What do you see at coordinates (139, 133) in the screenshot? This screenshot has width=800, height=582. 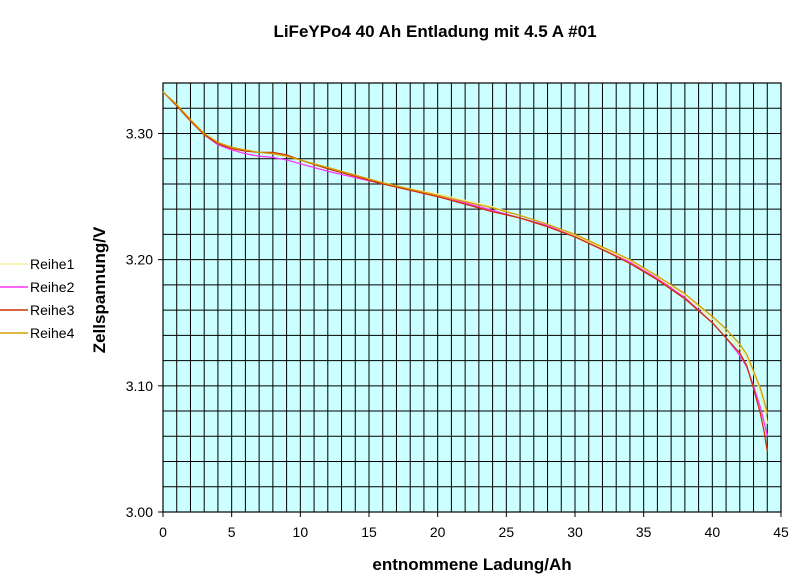 I see `y-tick-label: 3.30` at bounding box center [139, 133].